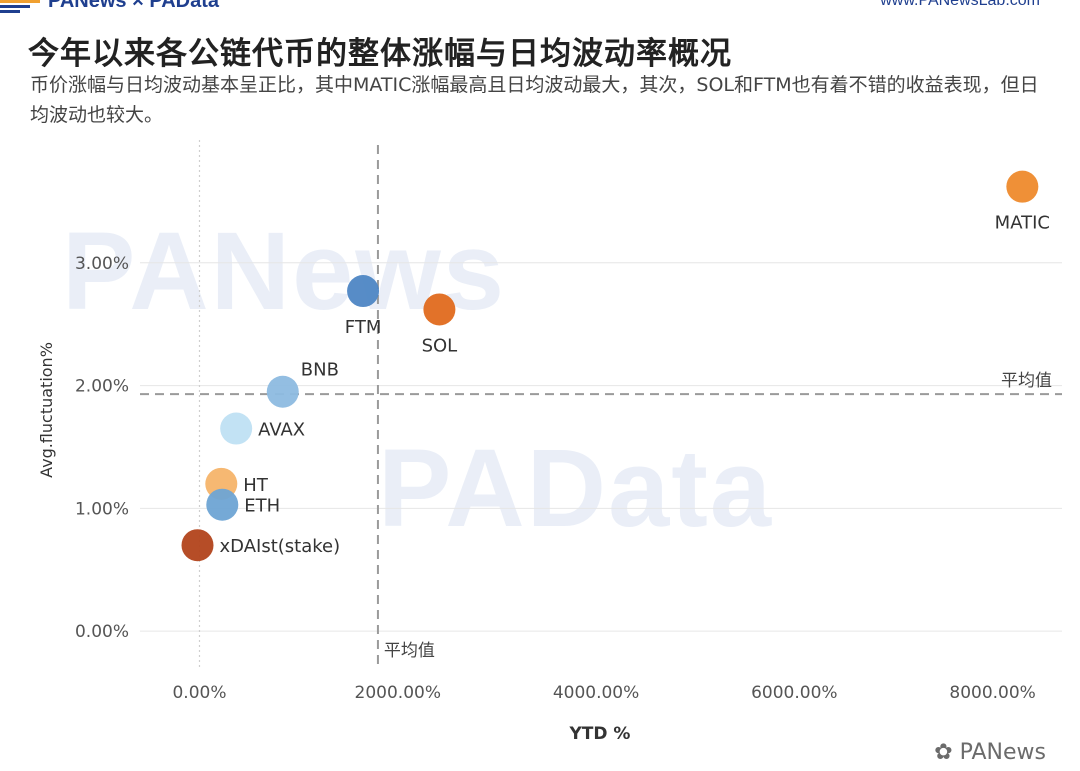 This screenshot has height=771, width=1080. I want to click on x-tick-label: 8000.00%, so click(992, 693).